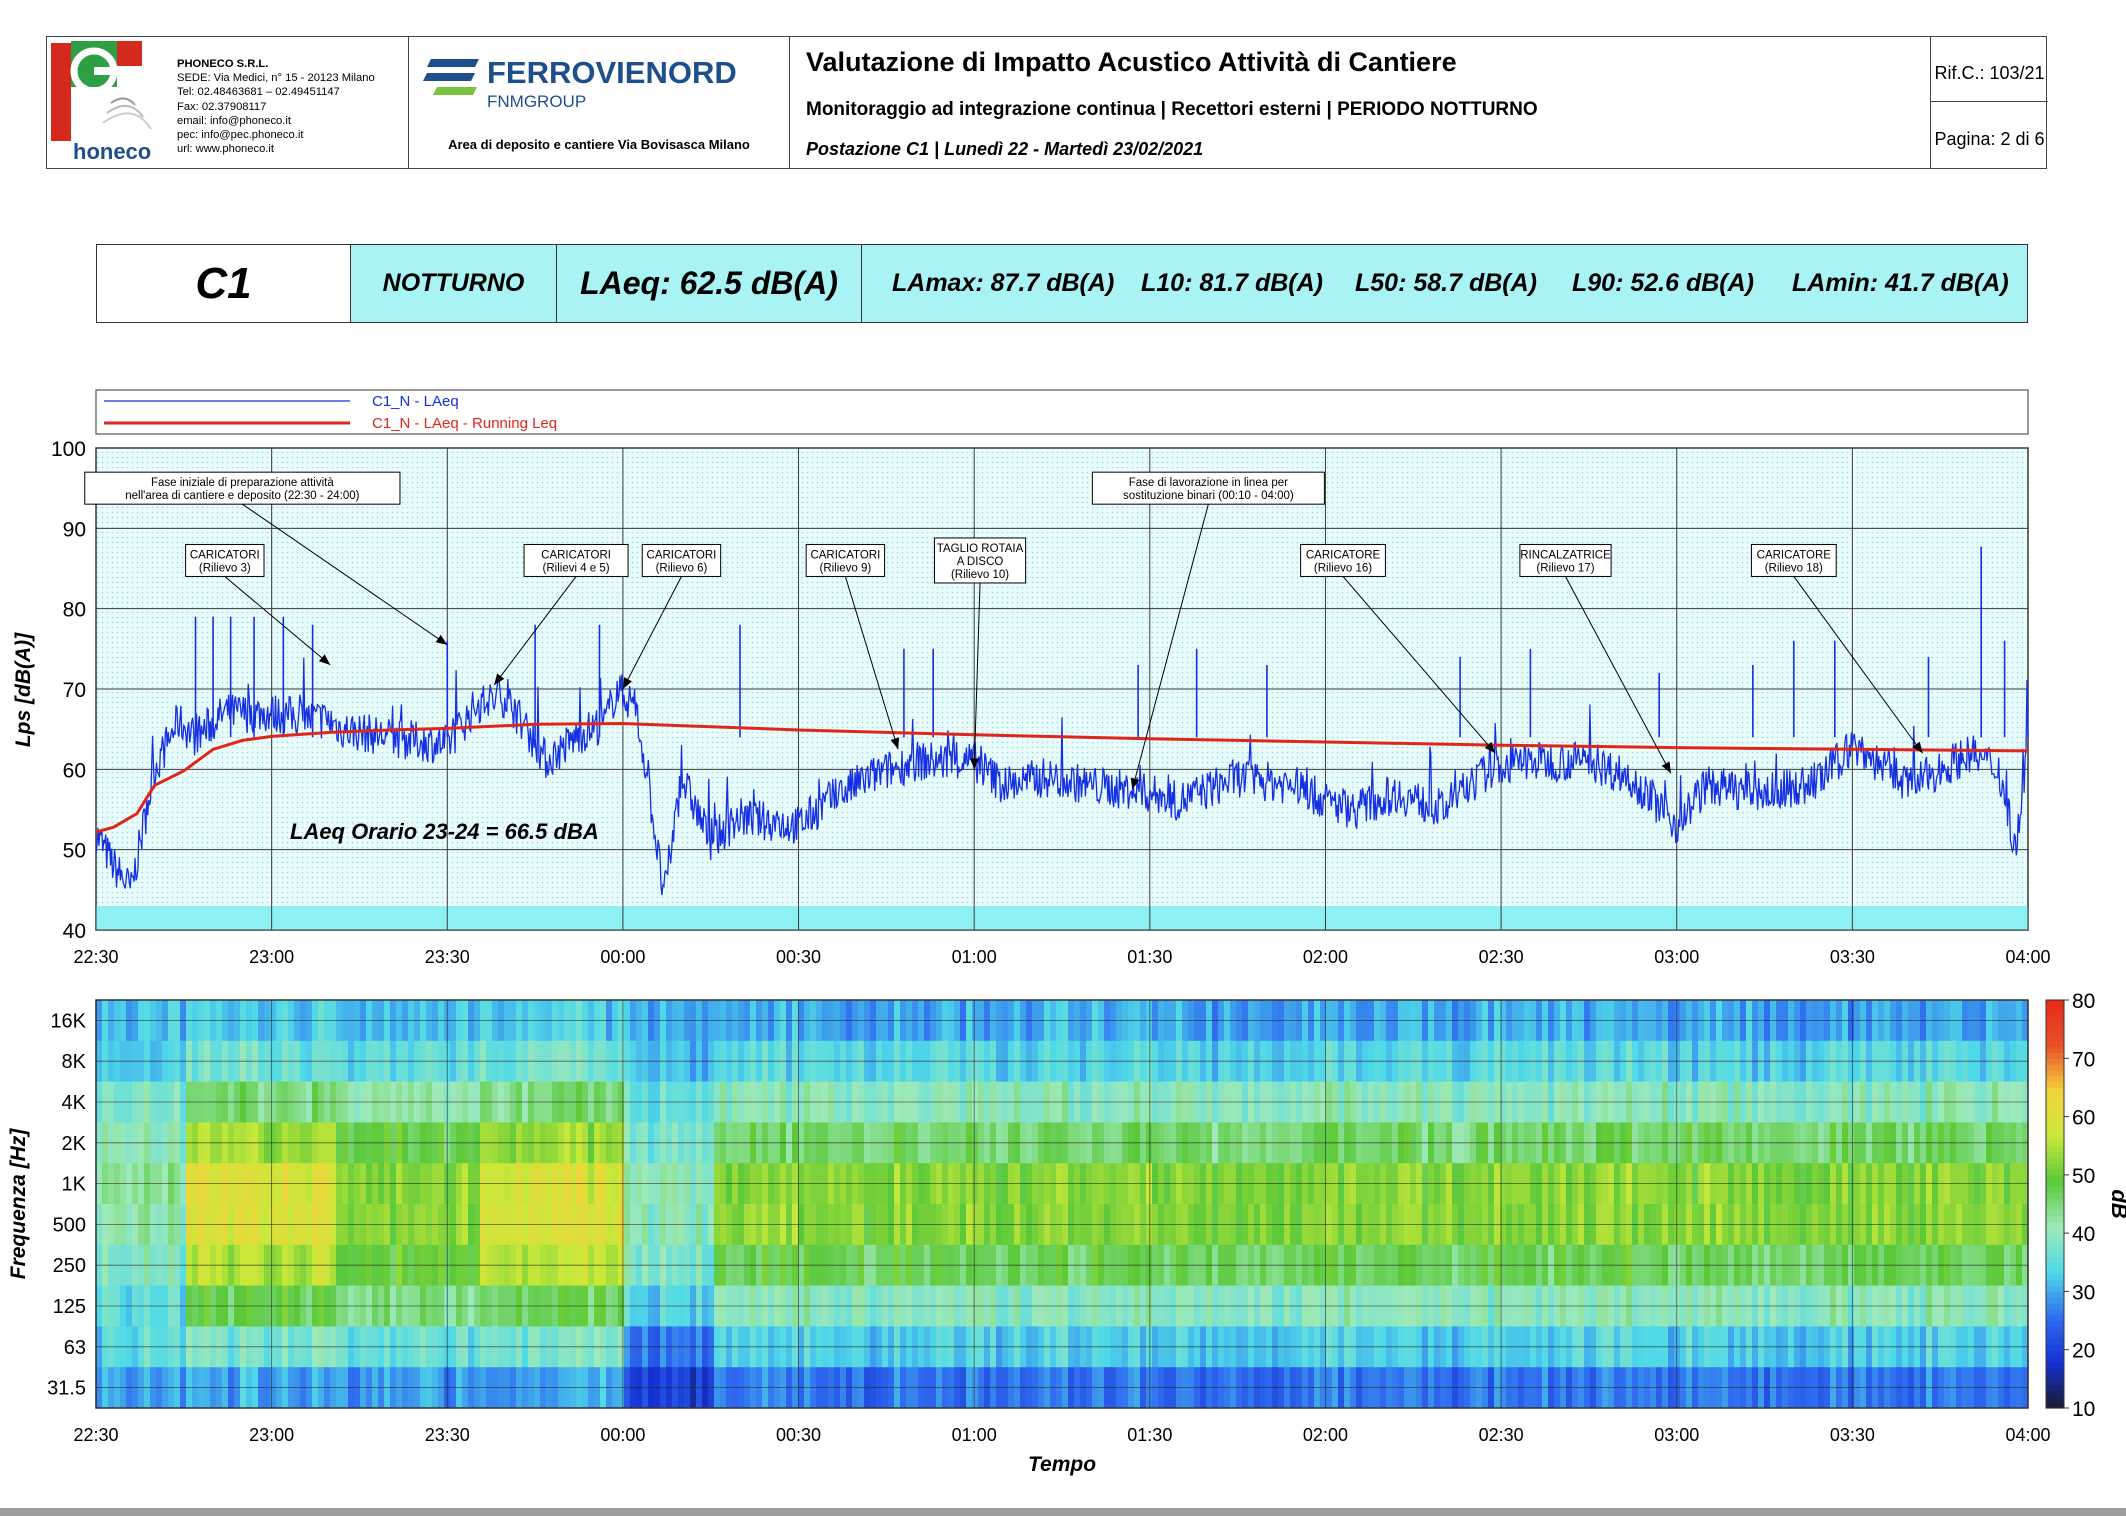 The width and height of the screenshot is (2126, 1516). Describe the element at coordinates (798, 957) in the screenshot. I see `x-tick-label: 00:30` at that location.